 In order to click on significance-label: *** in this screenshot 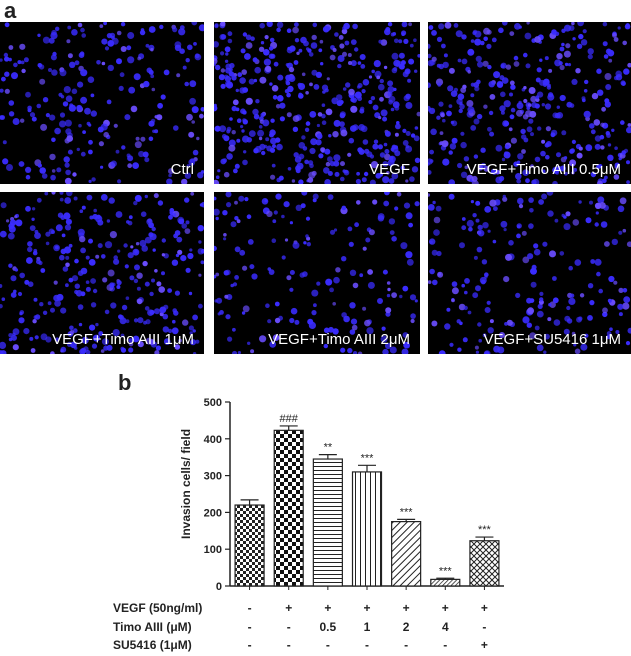, I will do `click(407, 512)`.